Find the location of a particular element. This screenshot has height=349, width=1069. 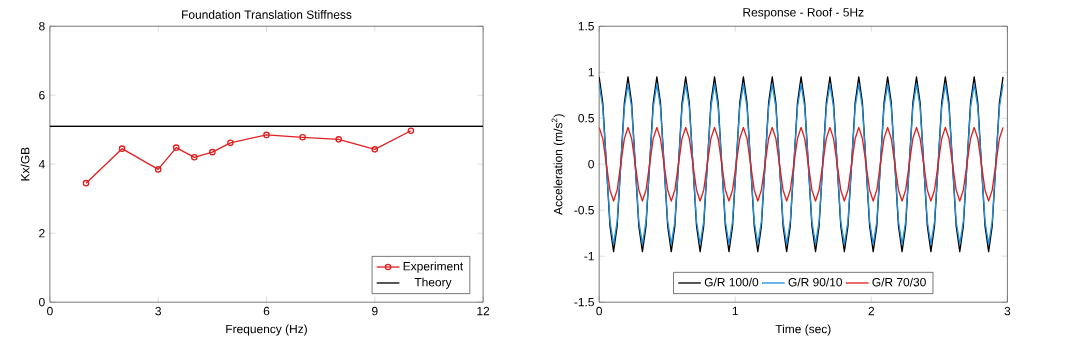

chart-title: Response - Roof - 5Hz is located at coordinates (803, 13).